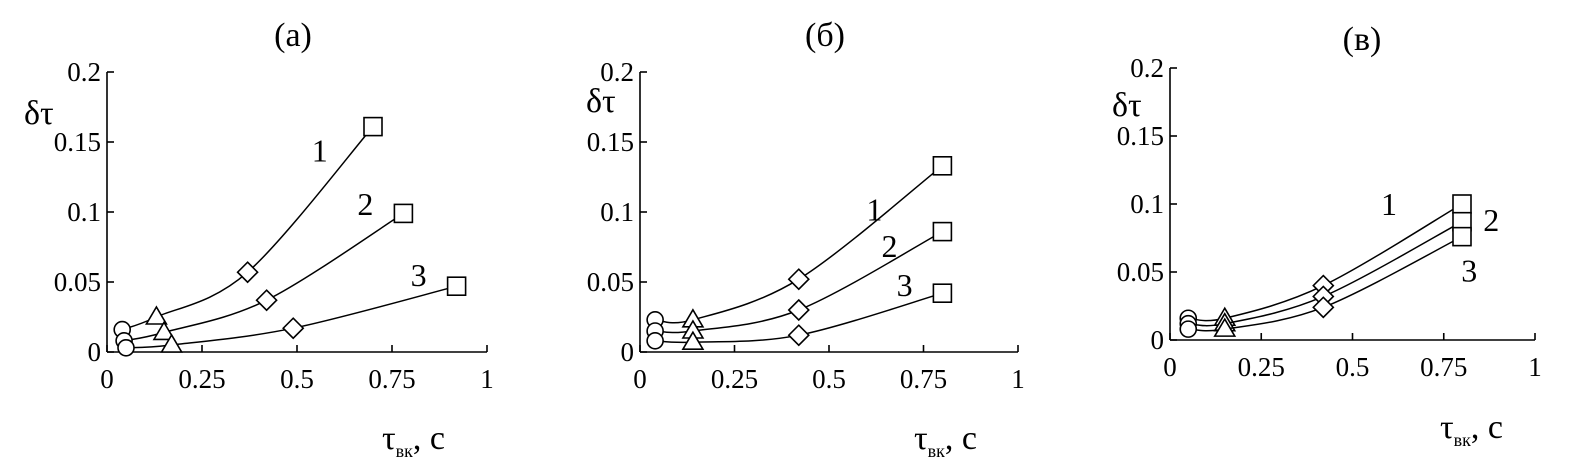  I want to click on chart-title: (а), so click(293, 35).